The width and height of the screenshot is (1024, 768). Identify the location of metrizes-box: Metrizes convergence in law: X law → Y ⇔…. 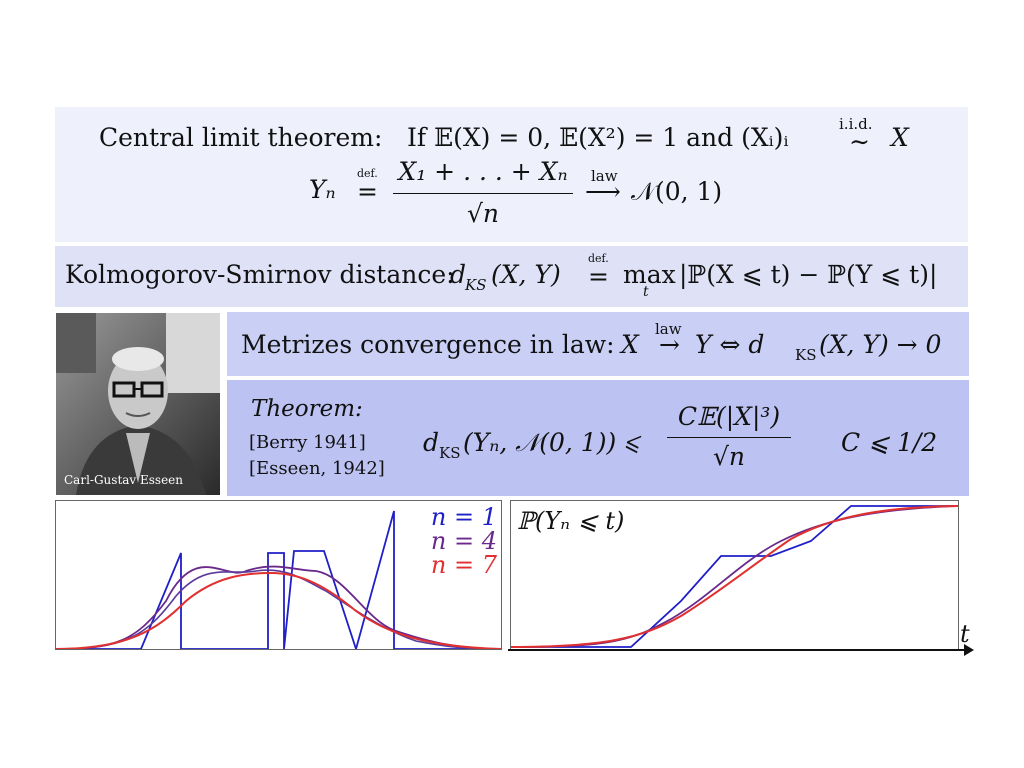
(598, 344).